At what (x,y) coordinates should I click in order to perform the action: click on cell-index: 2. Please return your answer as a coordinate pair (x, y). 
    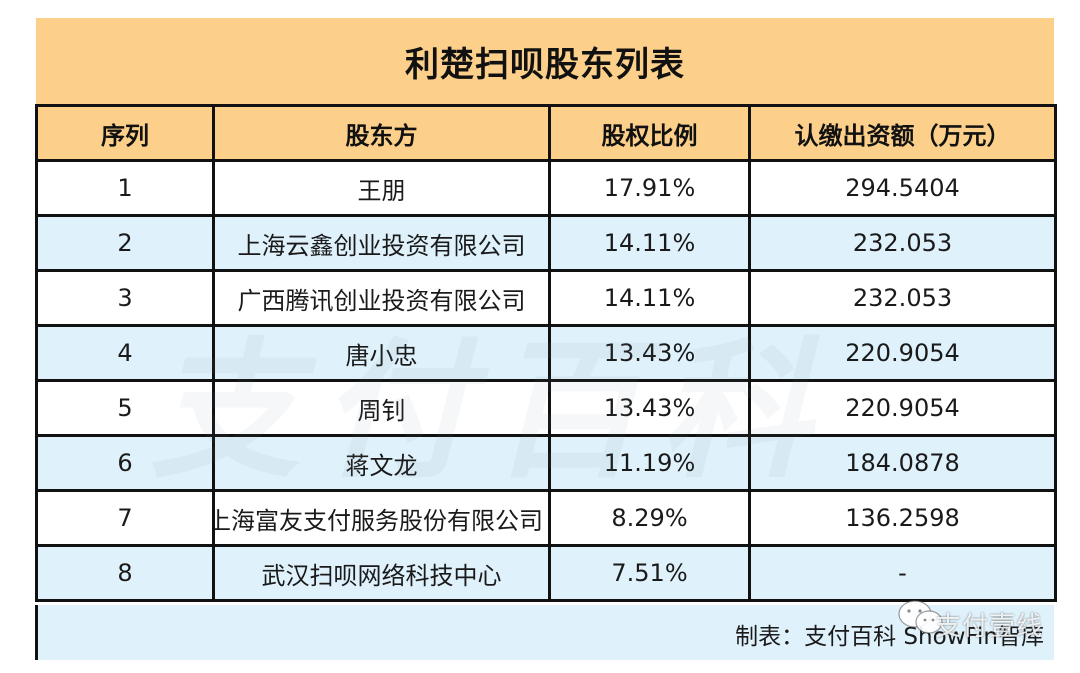
    Looking at the image, I should click on (125, 243).